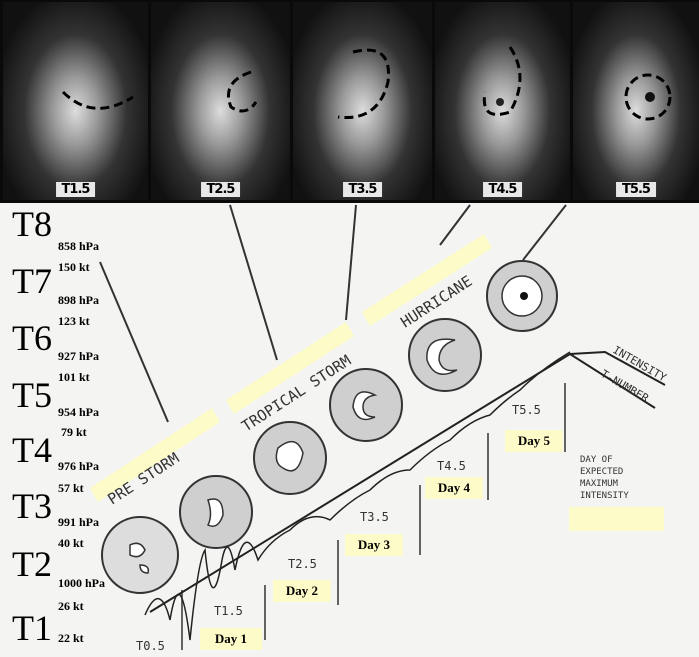 The width and height of the screenshot is (699, 657). Describe the element at coordinates (427, 280) in the screenshot. I see `stage-band-hurricane` at that location.